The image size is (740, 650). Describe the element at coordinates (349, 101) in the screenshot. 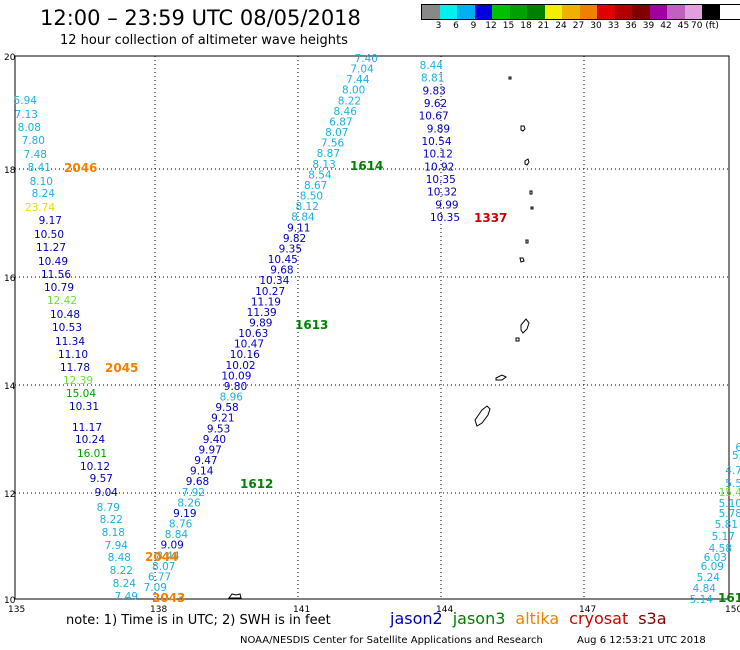

I see `swh-value: 8.22` at that location.